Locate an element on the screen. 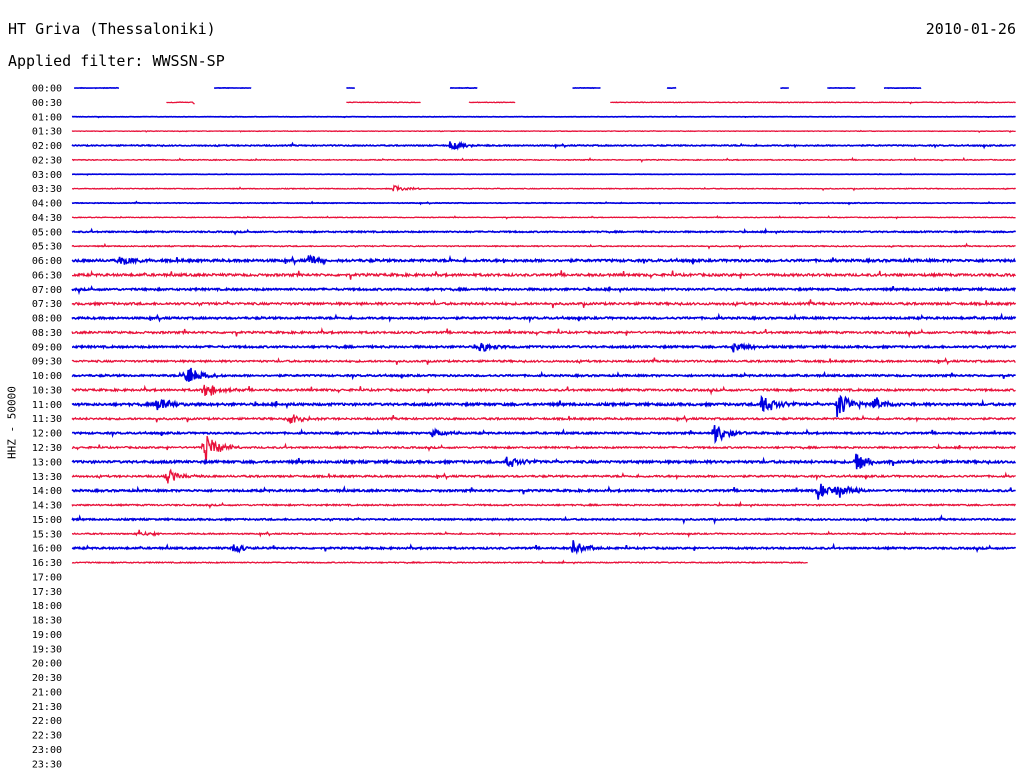 This screenshot has height=780, width=1024. row-time-label: 00:00 is located at coordinates (47, 89).